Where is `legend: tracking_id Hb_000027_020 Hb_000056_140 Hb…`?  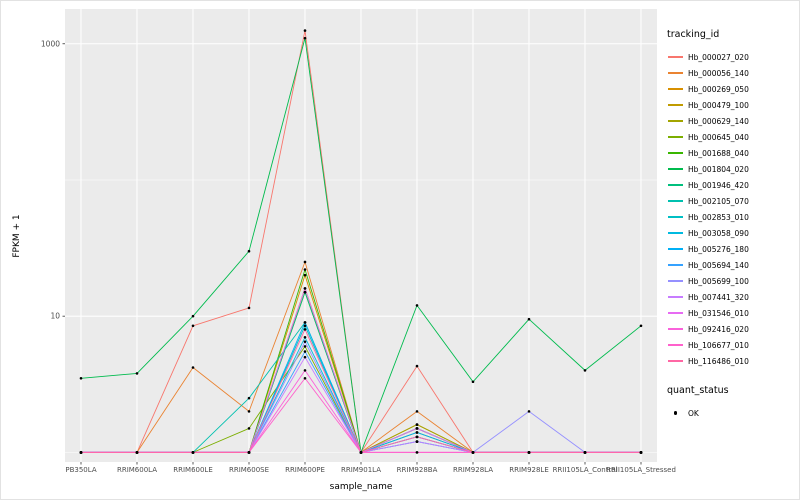
legend: tracking_id Hb_000027_020 Hb_000056_140 Hb… is located at coordinates (733, 225).